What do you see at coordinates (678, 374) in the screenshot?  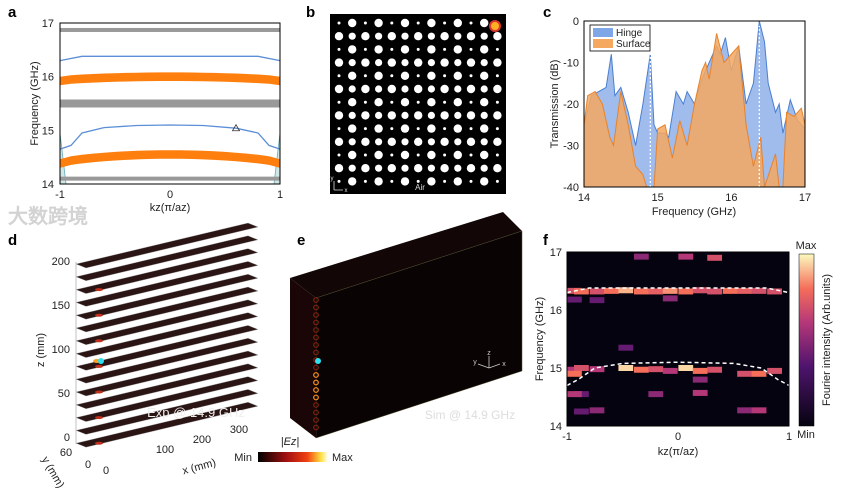 I see `dashed-guide` at bounding box center [678, 374].